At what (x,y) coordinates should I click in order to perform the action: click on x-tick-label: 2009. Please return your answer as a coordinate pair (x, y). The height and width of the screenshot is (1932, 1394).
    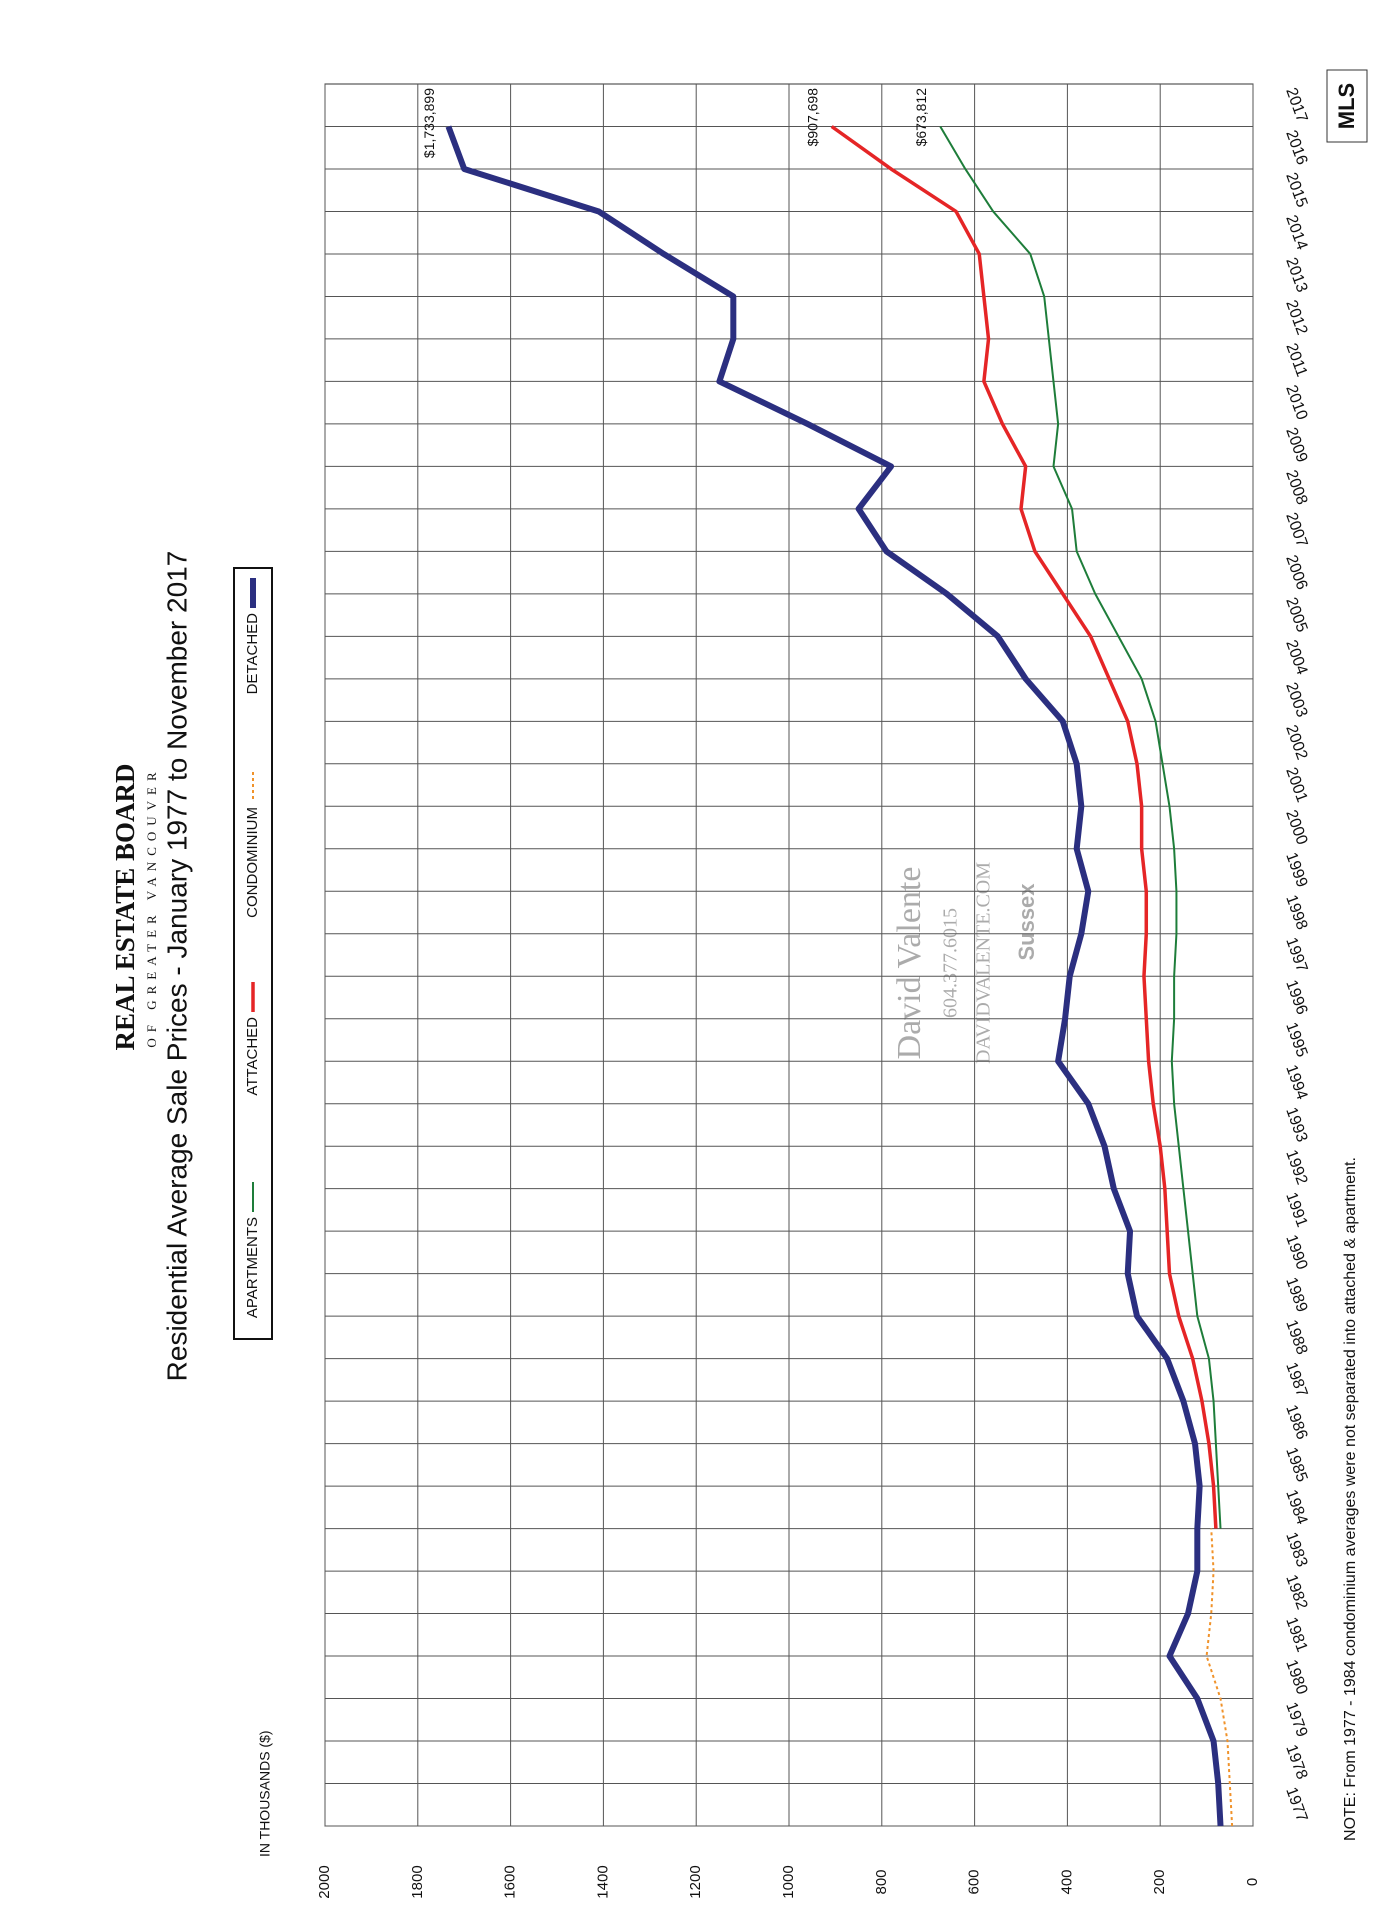
    Looking at the image, I should click on (1296, 444).